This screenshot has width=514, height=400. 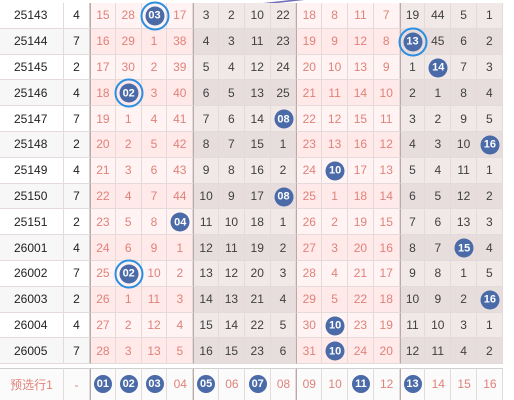 I want to click on hit-number-ball: 15, so click(x=464, y=248).